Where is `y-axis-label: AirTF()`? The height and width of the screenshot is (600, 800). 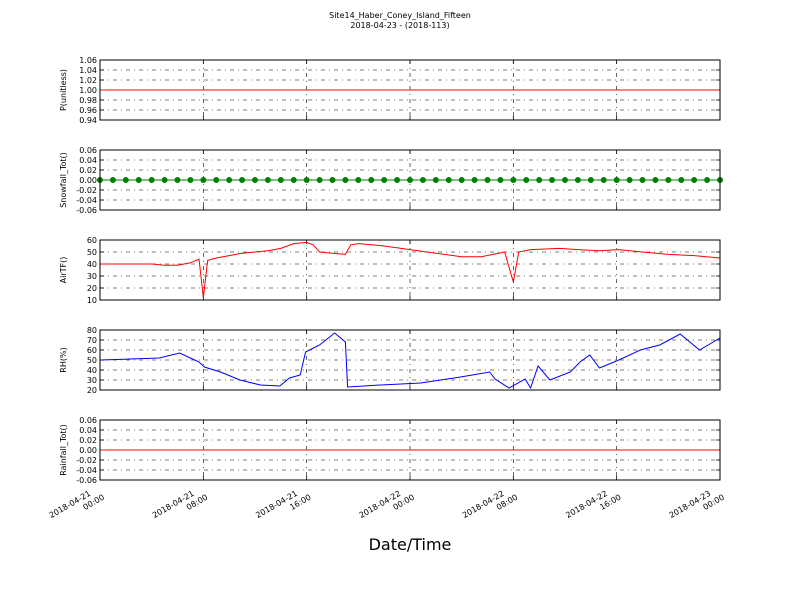
y-axis-label: AirTF() is located at coordinates (63, 270).